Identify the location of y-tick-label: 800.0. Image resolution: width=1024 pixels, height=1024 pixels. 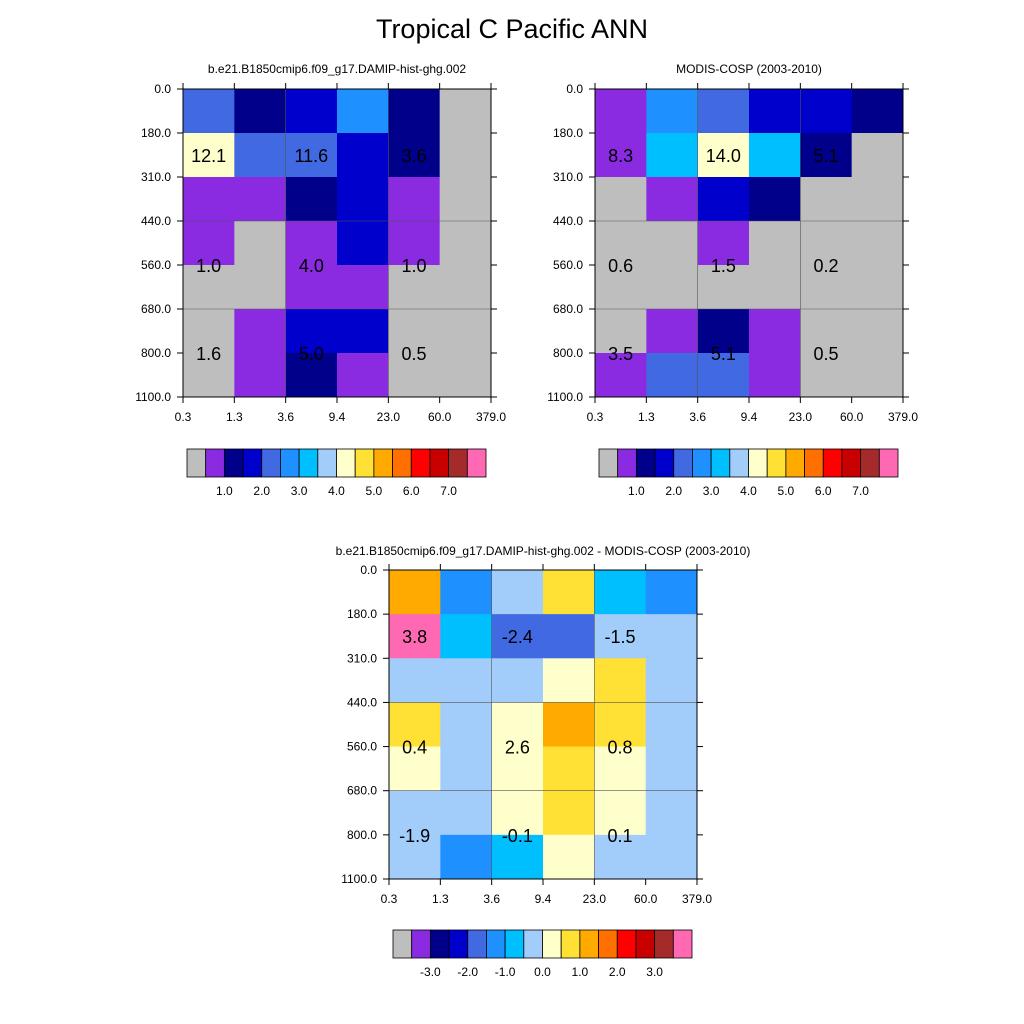
(362, 835).